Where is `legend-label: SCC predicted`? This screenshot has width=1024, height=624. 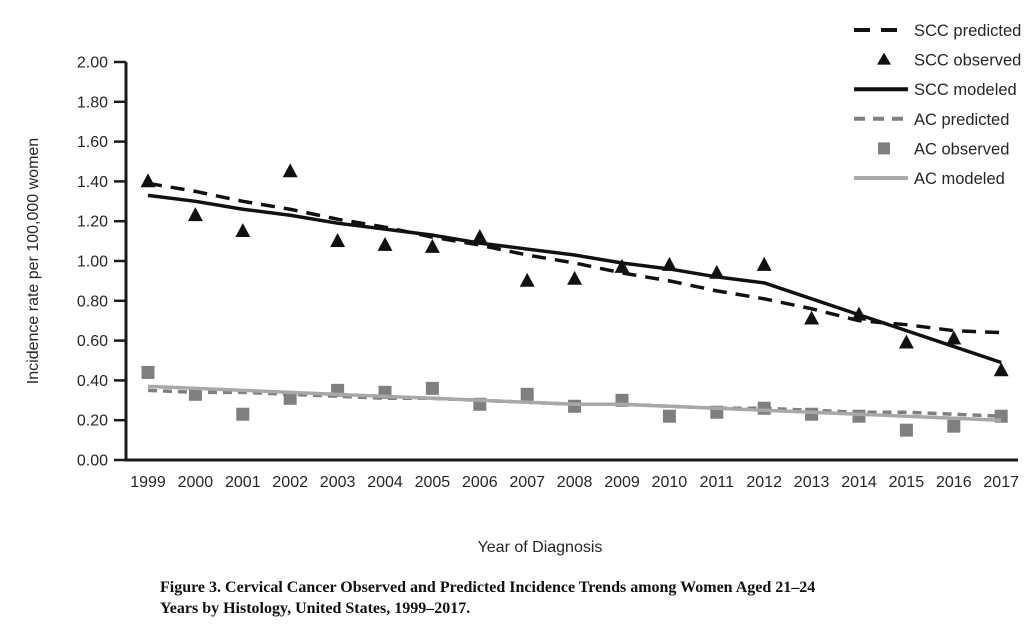 legend-label: SCC predicted is located at coordinates (967, 31).